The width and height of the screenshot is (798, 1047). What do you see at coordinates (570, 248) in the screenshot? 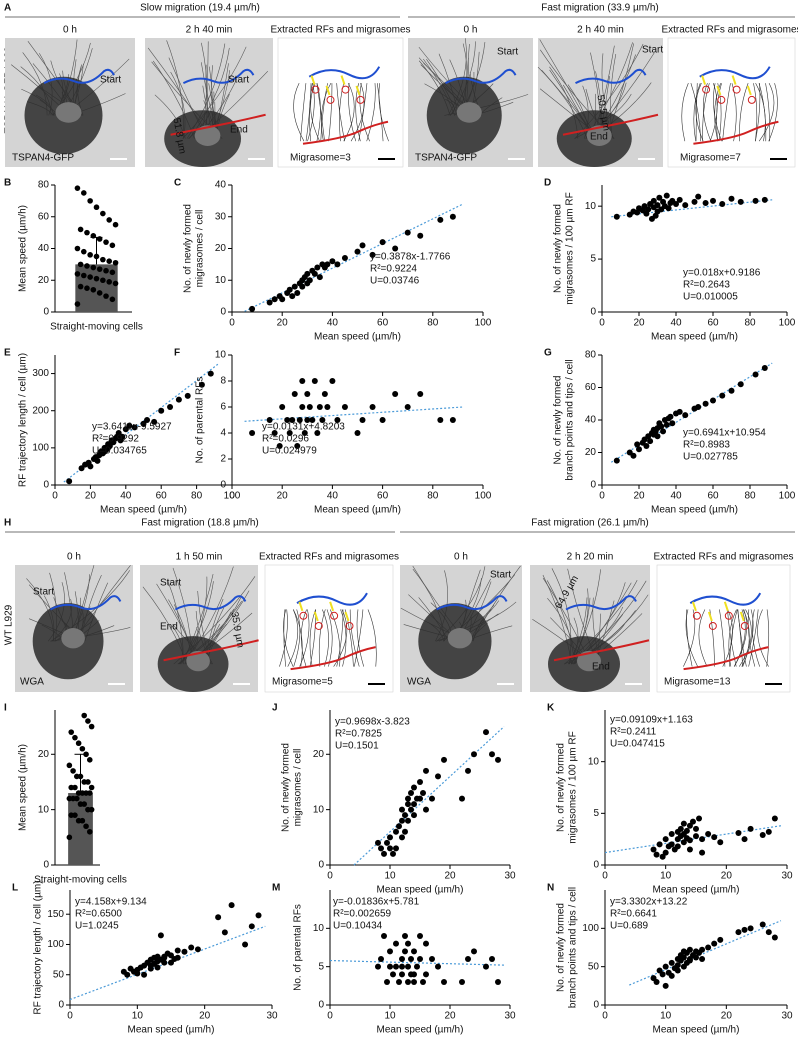
I see `y-axis-label: migrasomes / 100 µm RF` at bounding box center [570, 248].